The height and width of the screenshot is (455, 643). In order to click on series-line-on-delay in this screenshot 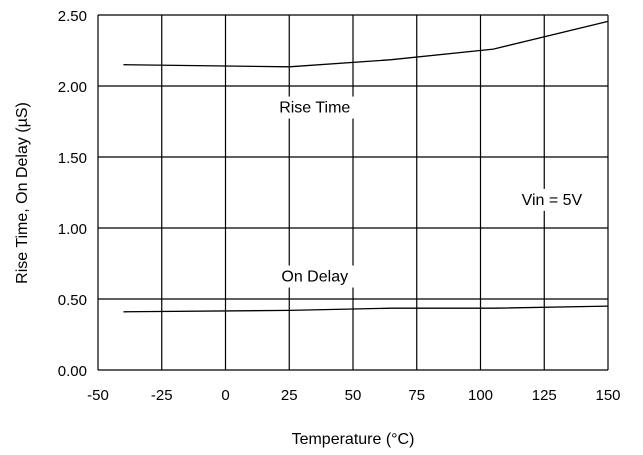, I will do `click(366, 309)`.